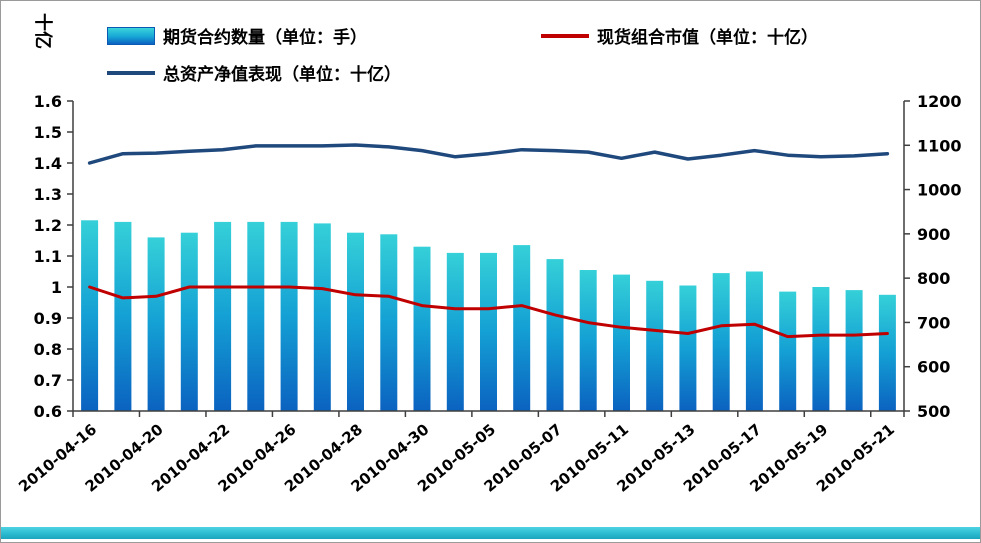 The height and width of the screenshot is (543, 981). I want to click on svg-text: 1.4, so click(48, 163).